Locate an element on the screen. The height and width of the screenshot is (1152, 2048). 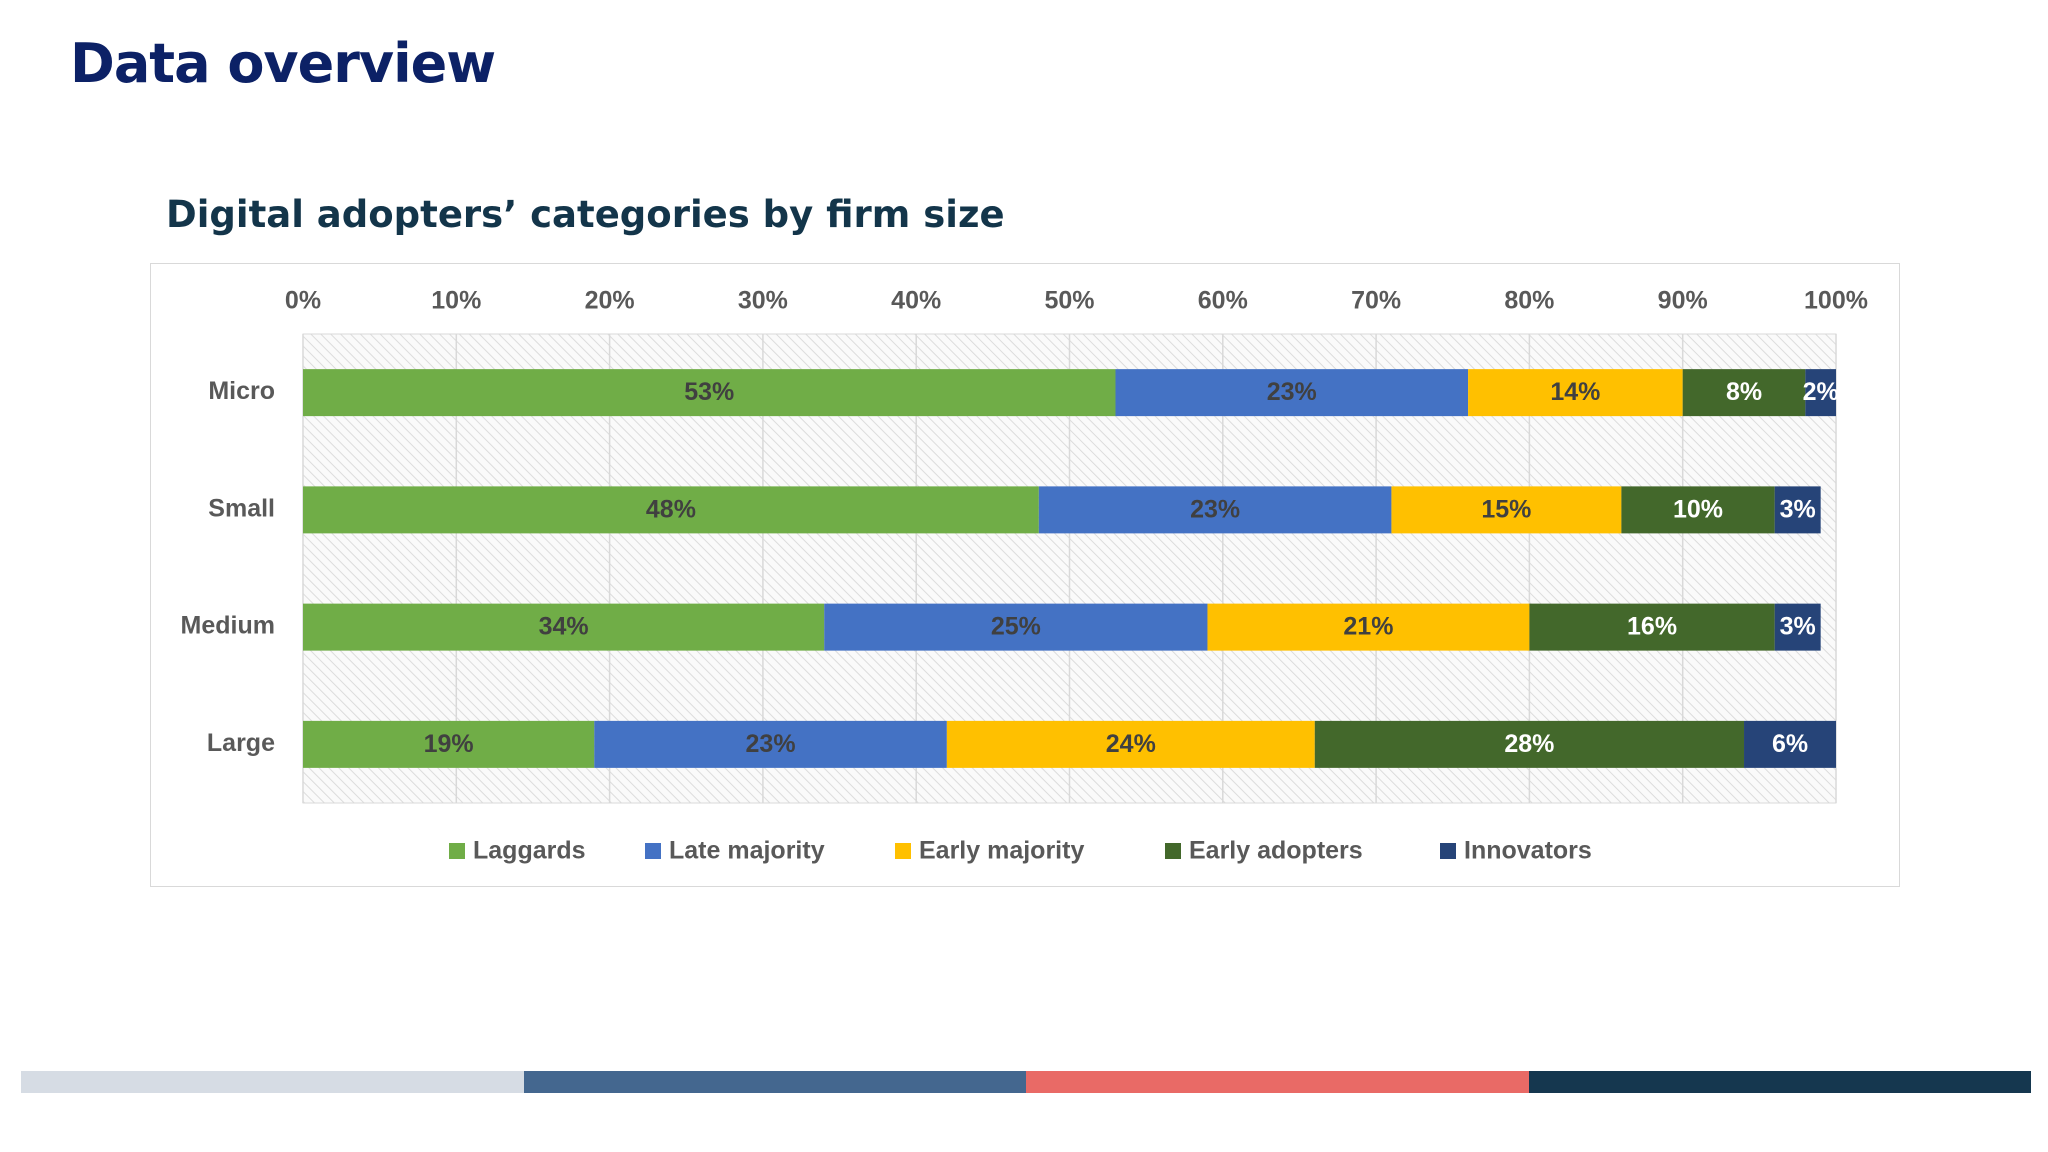
x-tick-label: 90% is located at coordinates (1683, 301).